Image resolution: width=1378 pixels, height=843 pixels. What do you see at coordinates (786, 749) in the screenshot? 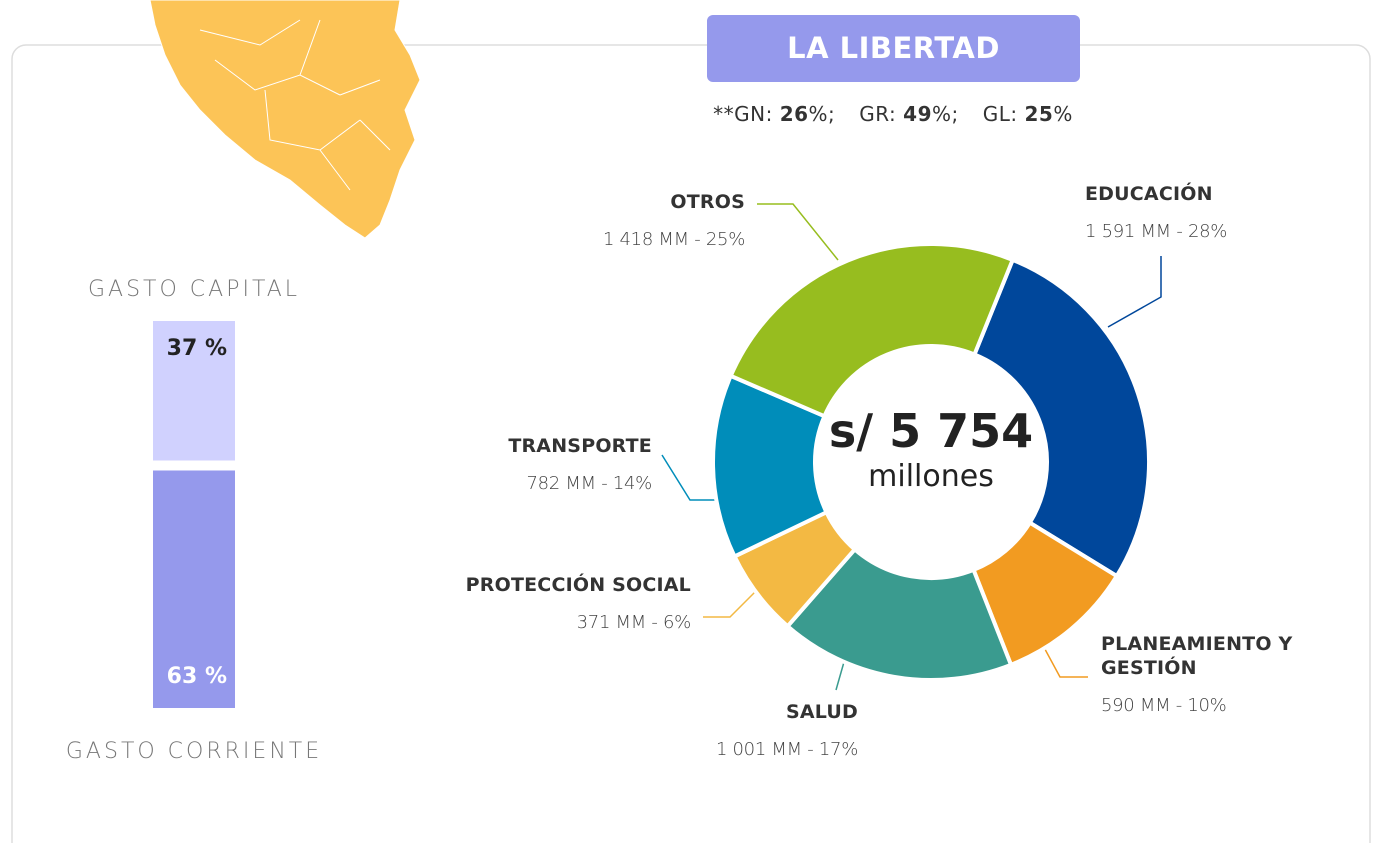
I see `value-label: 1 001 MM - 17%` at bounding box center [786, 749].